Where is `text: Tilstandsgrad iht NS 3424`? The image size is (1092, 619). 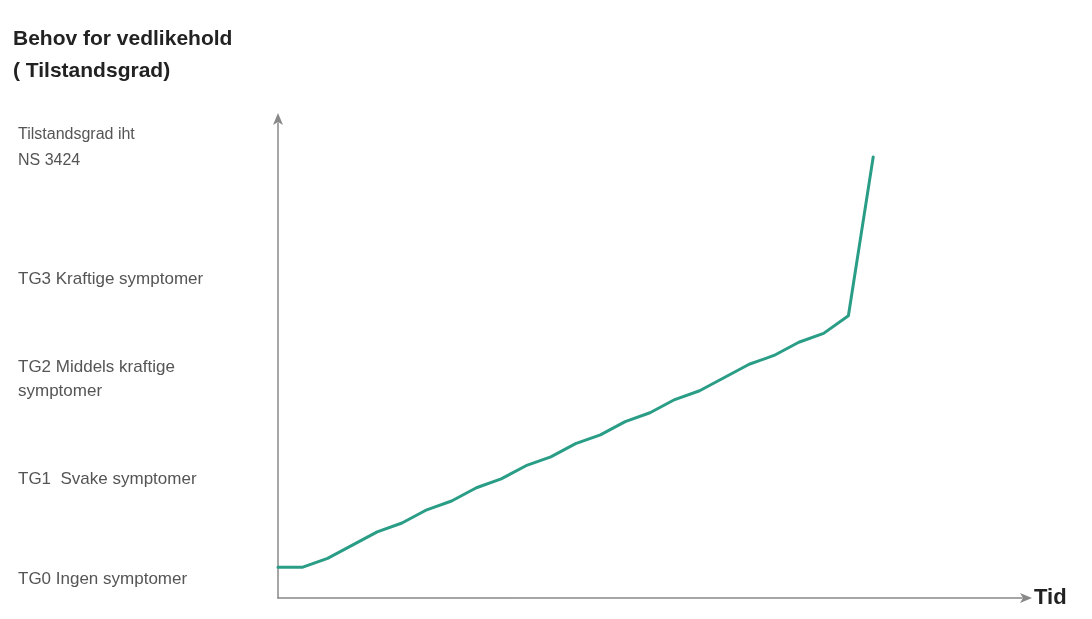 text: Tilstandsgrad iht NS 3424 is located at coordinates (77, 146).